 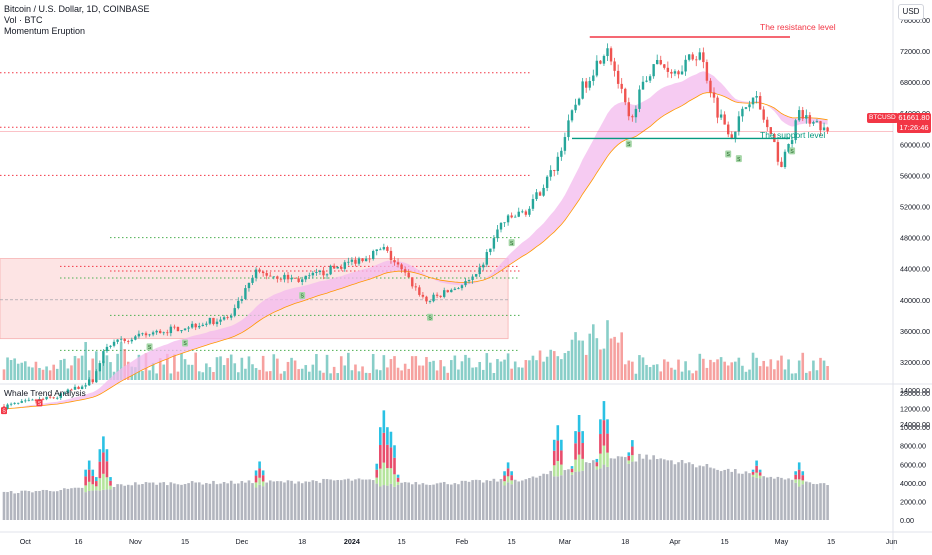 What do you see at coordinates (77, 9) in the screenshot?
I see `chart-title: Bitcoin / U.S. Dollar, 1D, COINBASE` at bounding box center [77, 9].